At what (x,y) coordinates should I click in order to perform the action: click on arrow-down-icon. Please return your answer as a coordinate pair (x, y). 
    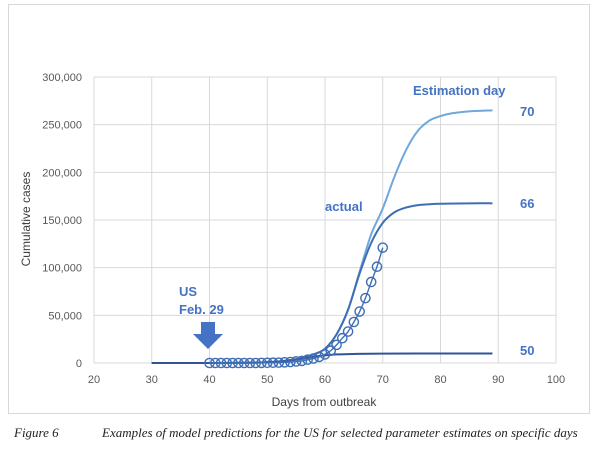
    Looking at the image, I should click on (208, 335).